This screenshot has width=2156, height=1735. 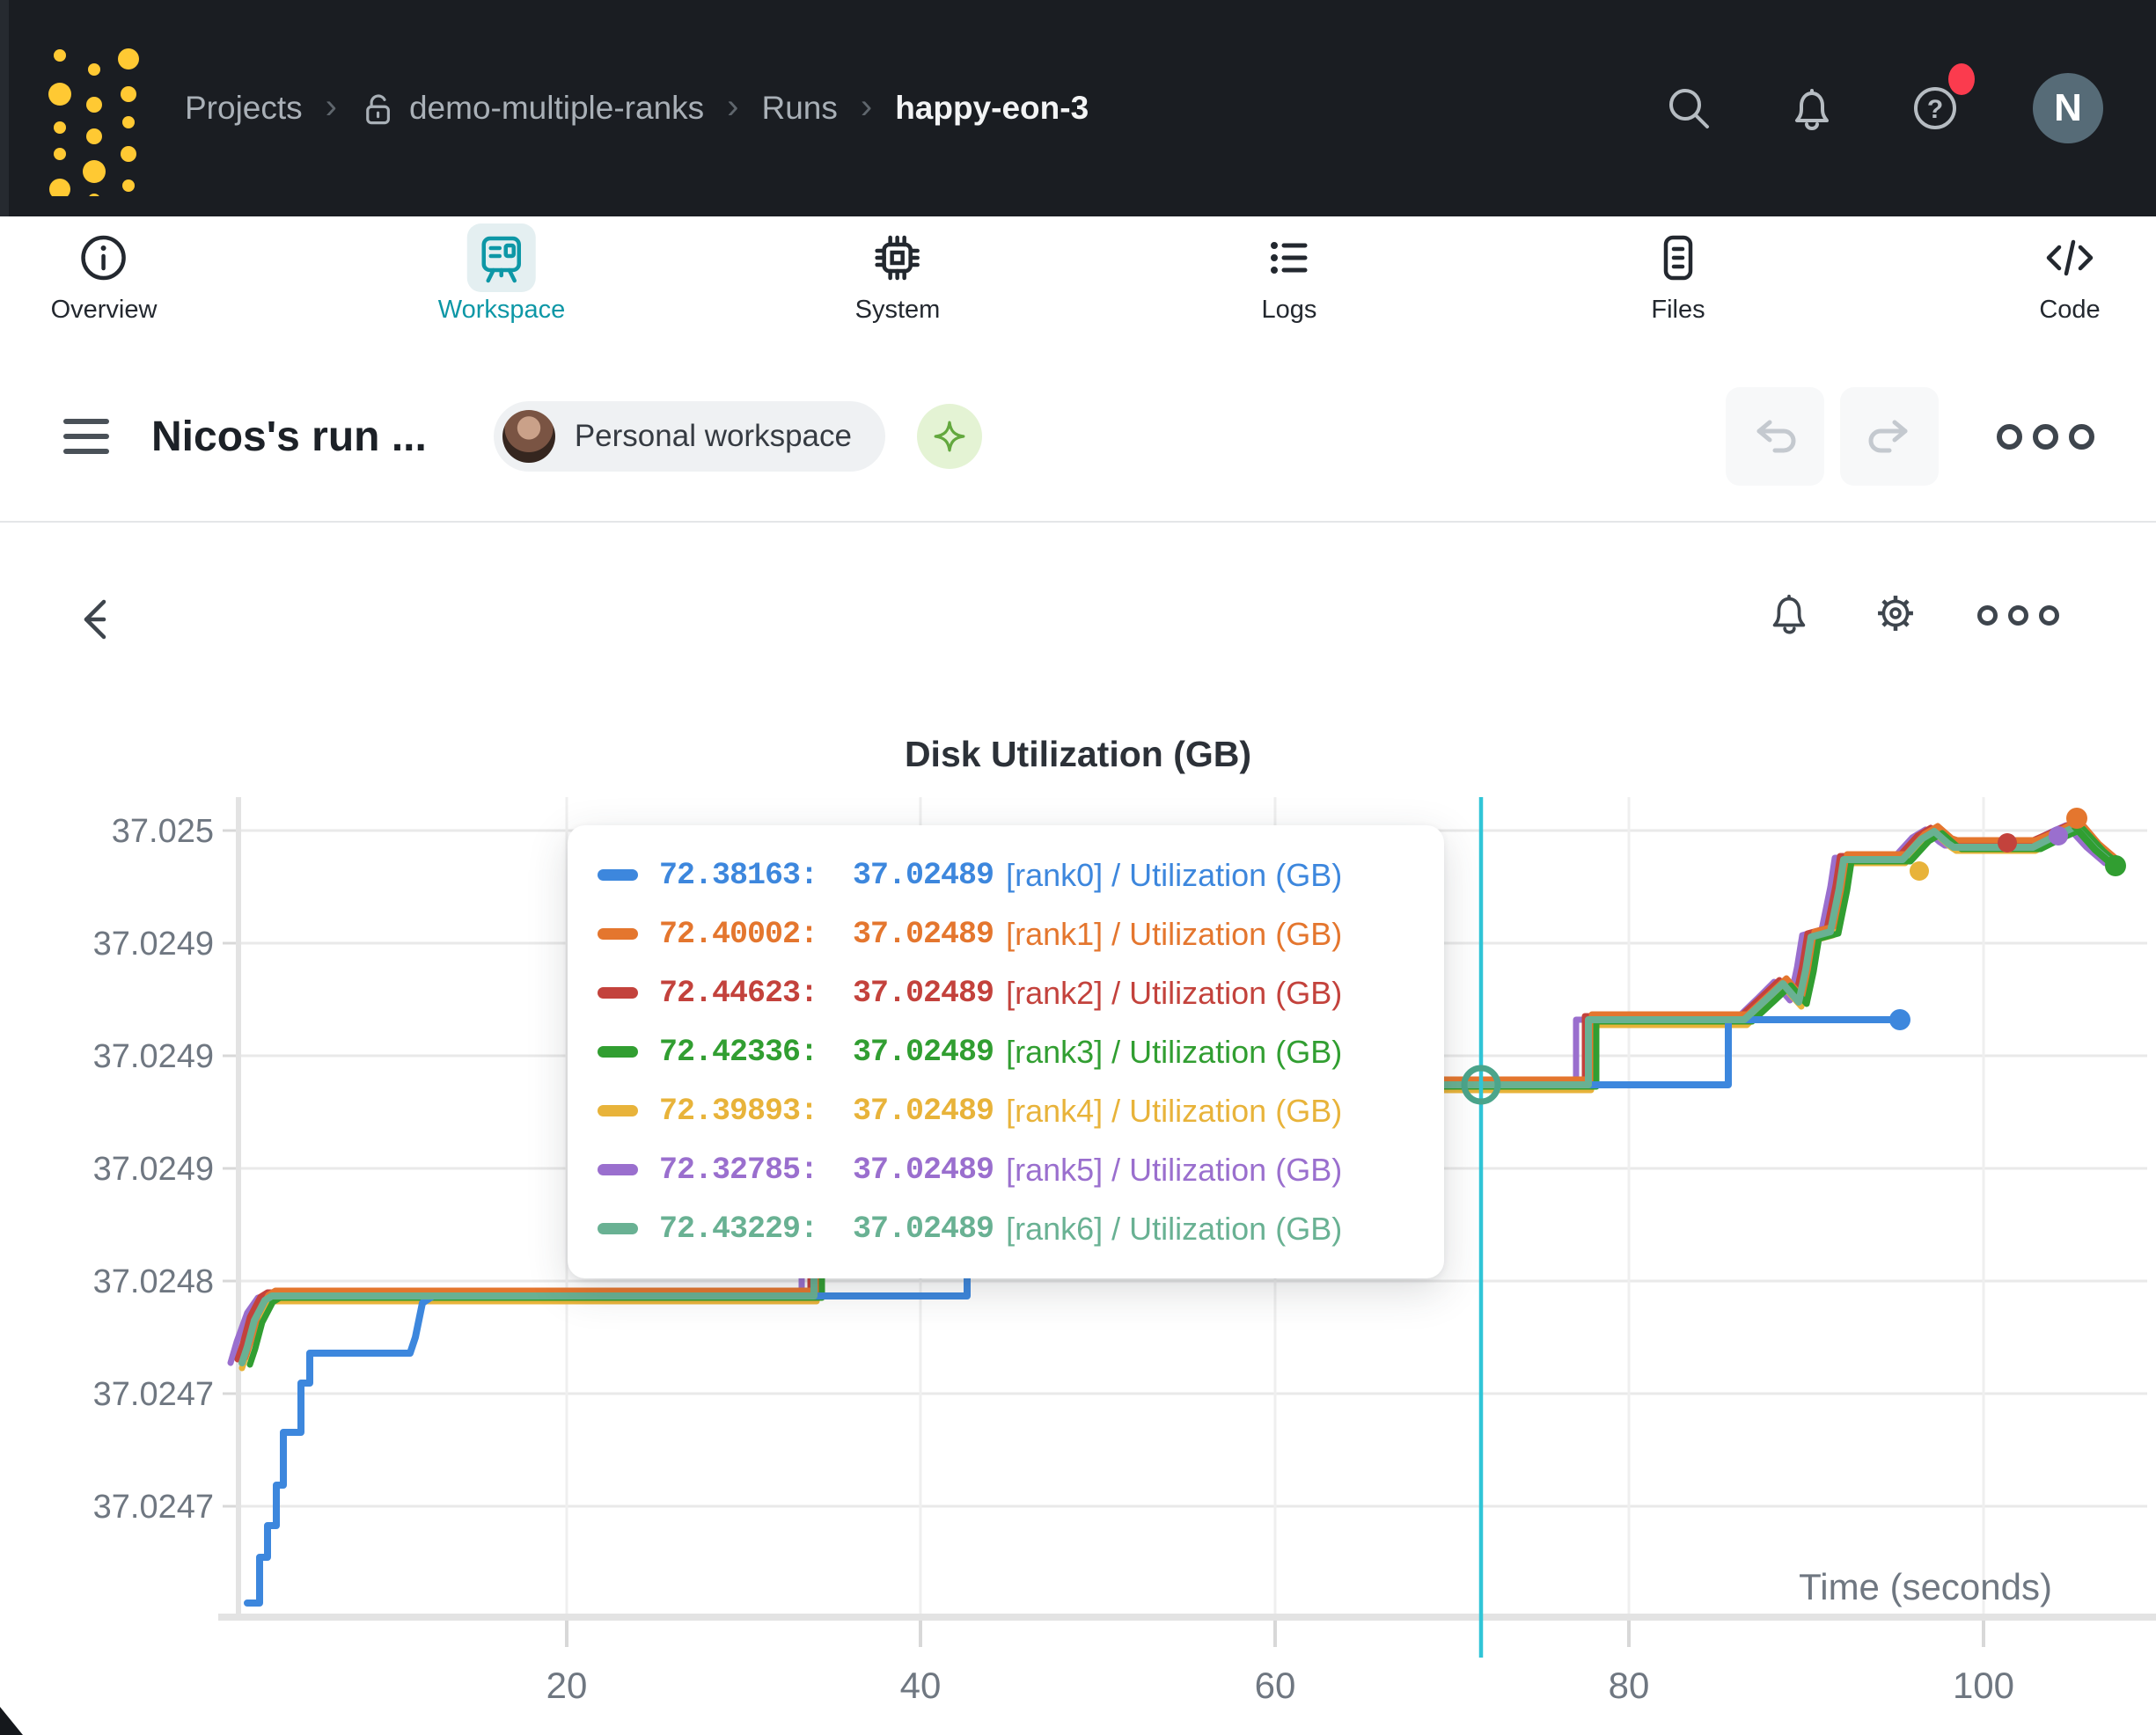 What do you see at coordinates (1900, 1019) in the screenshot?
I see `rank0-end-dot` at bounding box center [1900, 1019].